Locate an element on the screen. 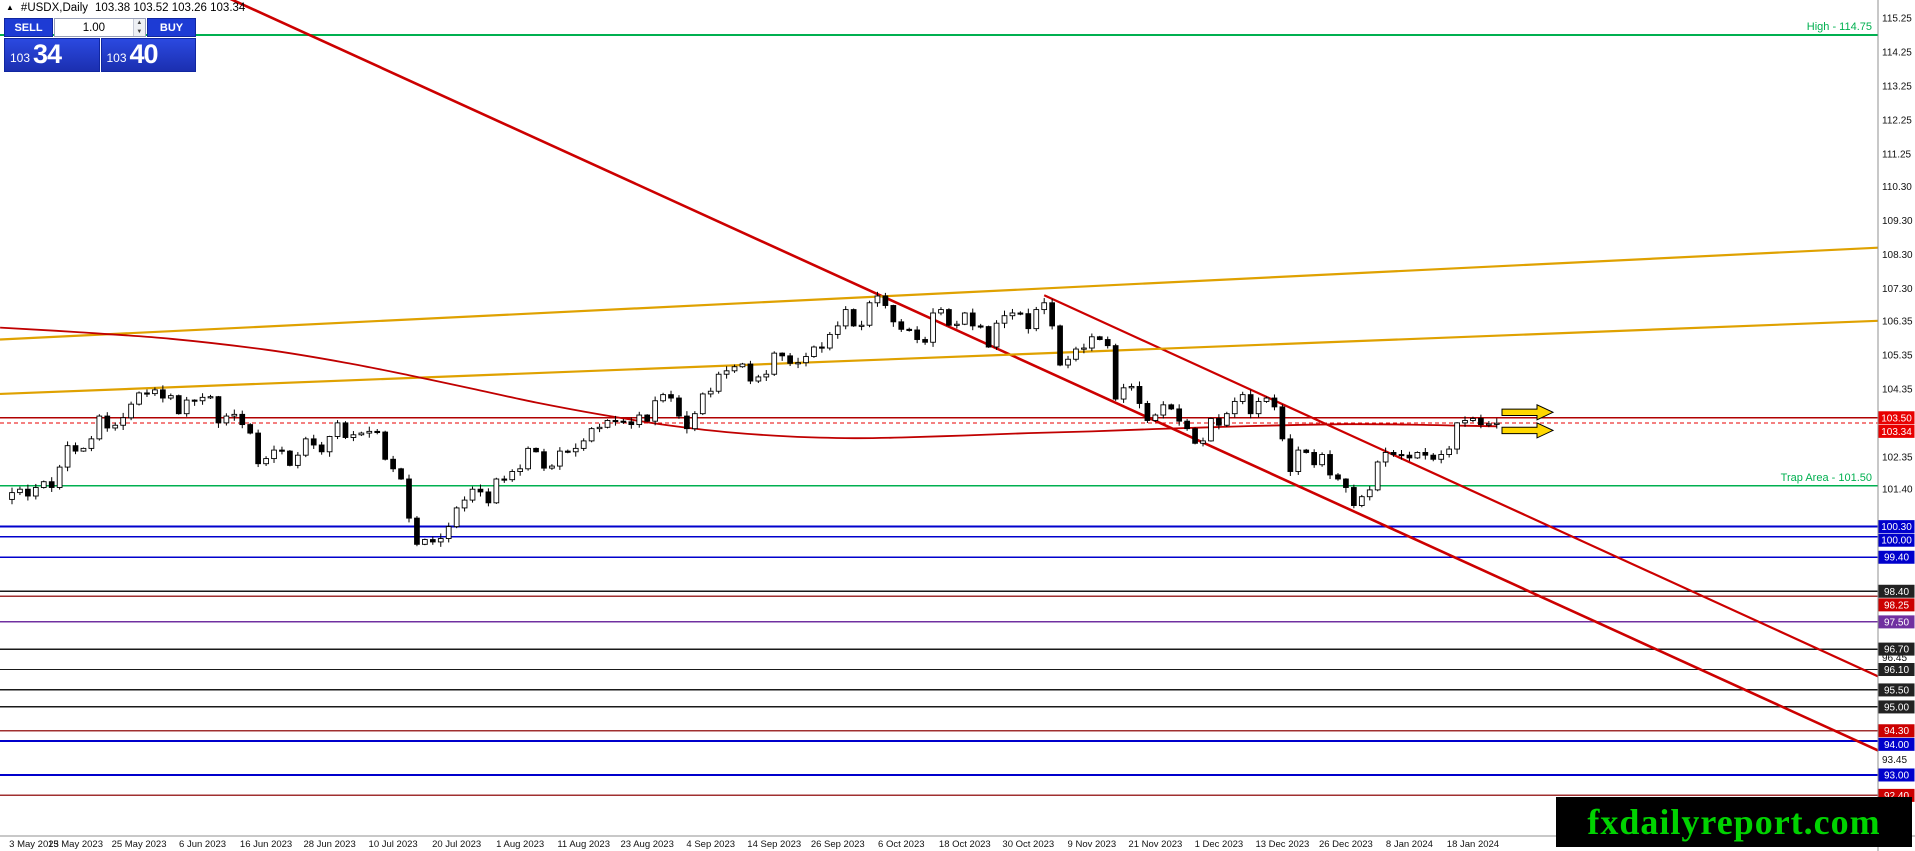 The width and height of the screenshot is (1915, 851). symbol-name: #USDX,Daily is located at coordinates (54, 8).